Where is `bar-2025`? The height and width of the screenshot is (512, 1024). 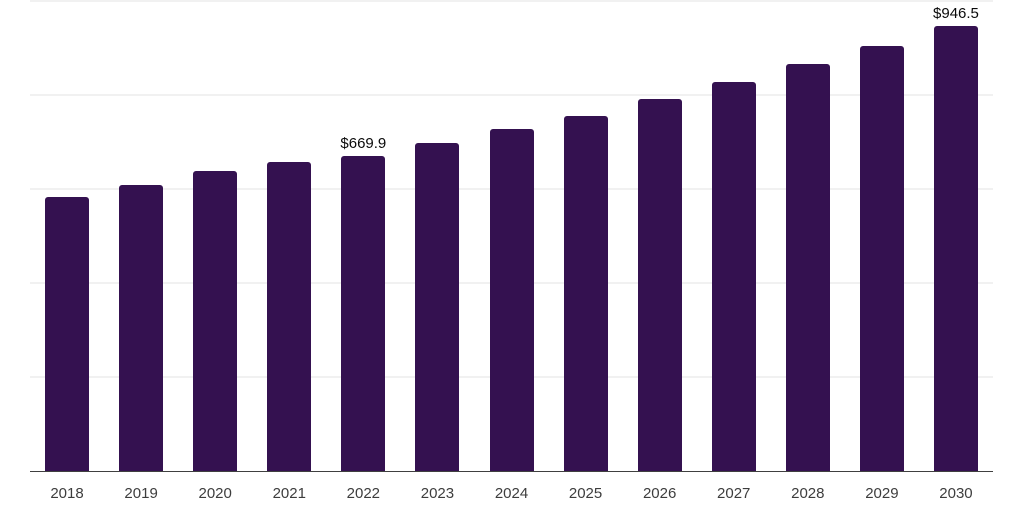
bar-2025 is located at coordinates (585, 293).